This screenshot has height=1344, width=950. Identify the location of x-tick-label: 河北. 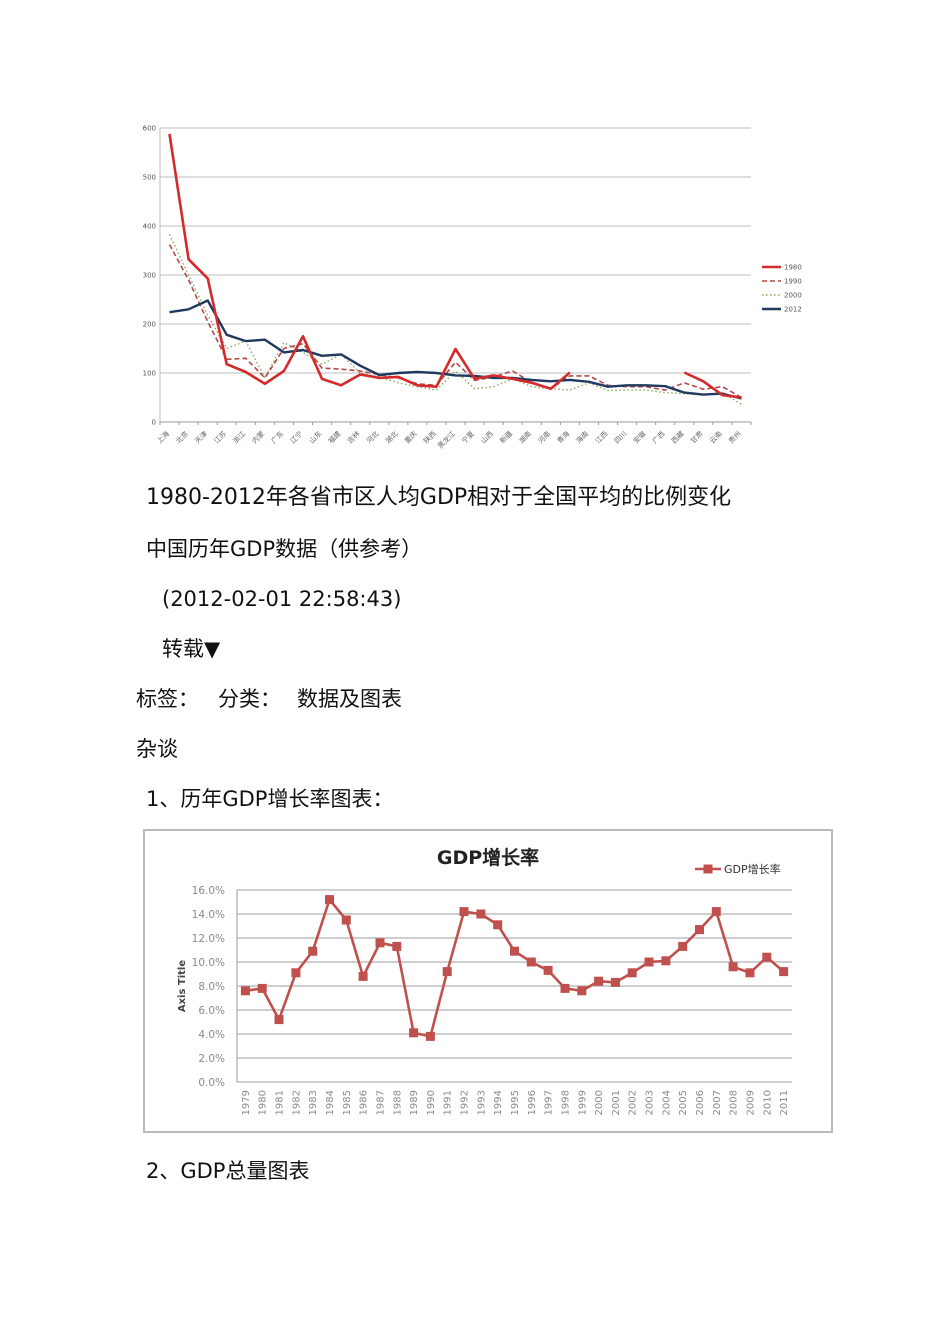
(373, 438).